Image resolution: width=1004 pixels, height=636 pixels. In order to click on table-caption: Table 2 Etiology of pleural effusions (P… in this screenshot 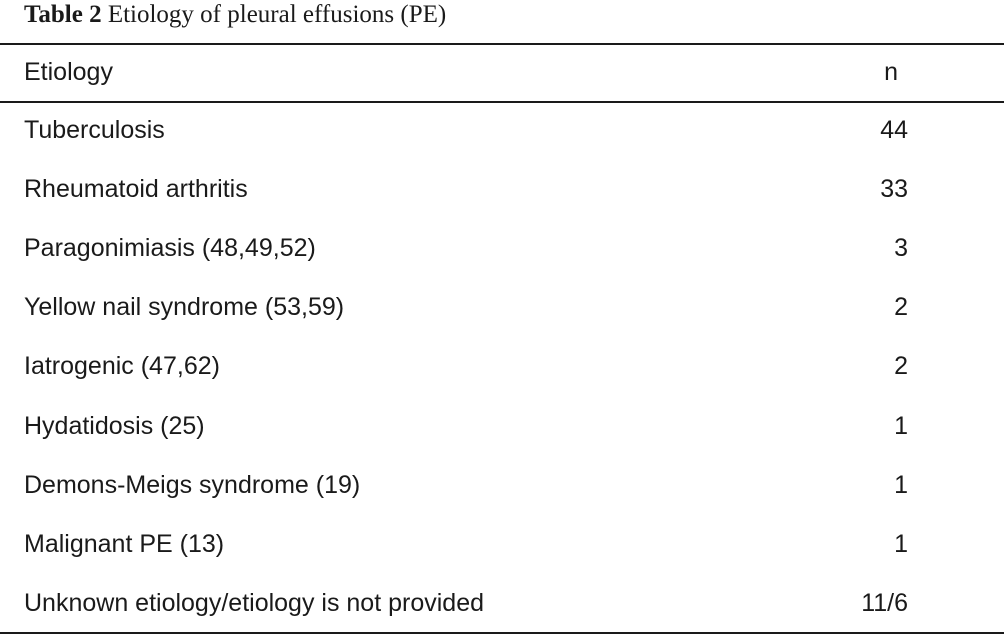, I will do `click(235, 15)`.